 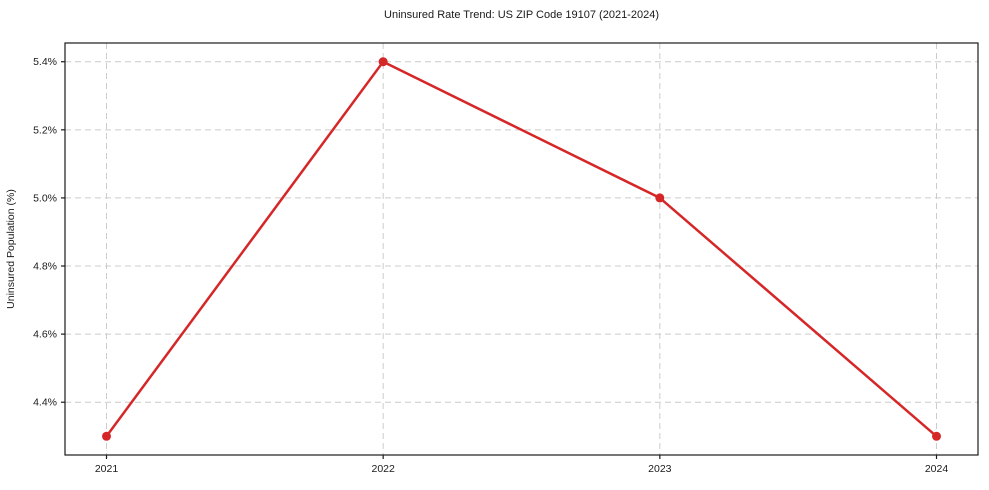 I want to click on y-tick-label: 4.4%, so click(x=45, y=403).